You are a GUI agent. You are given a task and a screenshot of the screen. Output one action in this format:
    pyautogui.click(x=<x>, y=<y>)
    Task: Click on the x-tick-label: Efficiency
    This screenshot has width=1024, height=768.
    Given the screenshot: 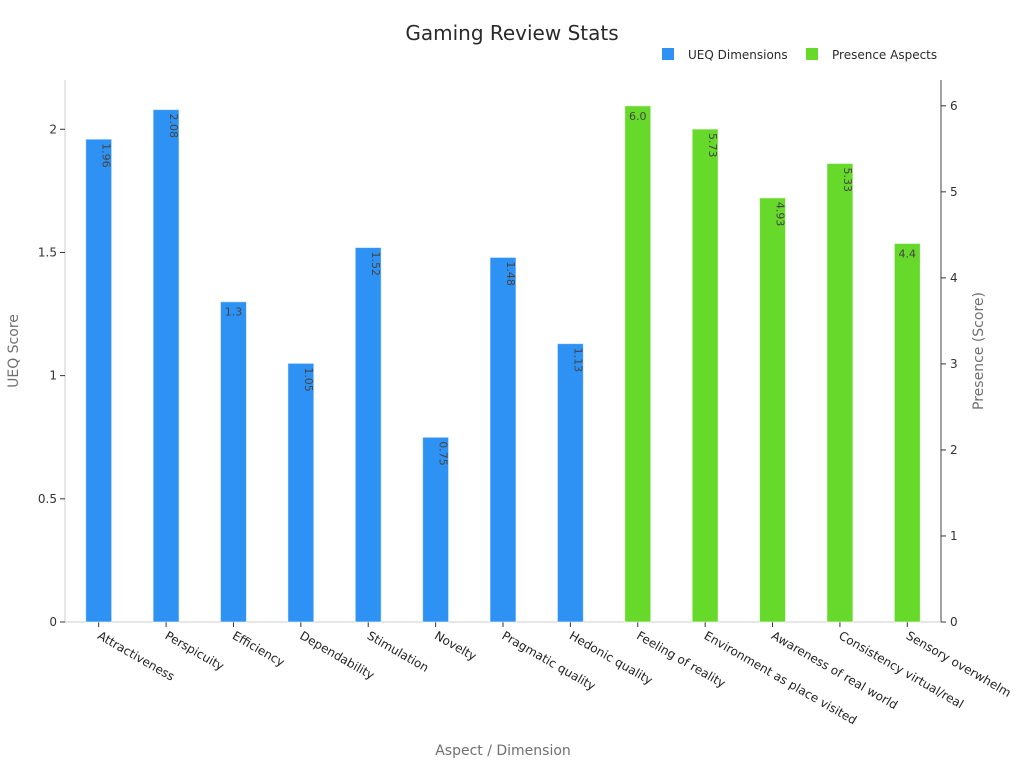 What is the action you would take?
    pyautogui.click(x=258, y=648)
    